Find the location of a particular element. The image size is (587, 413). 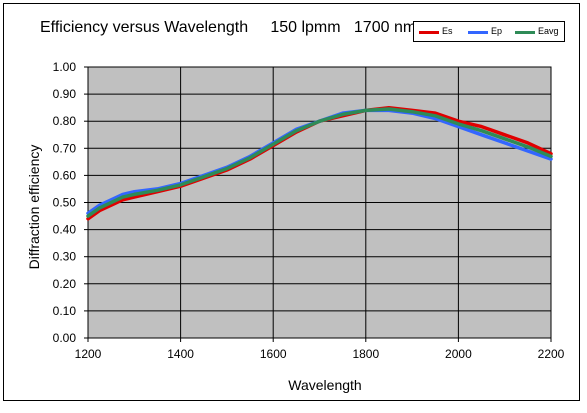

x-tick-label-5: 2200 is located at coordinates (551, 354).